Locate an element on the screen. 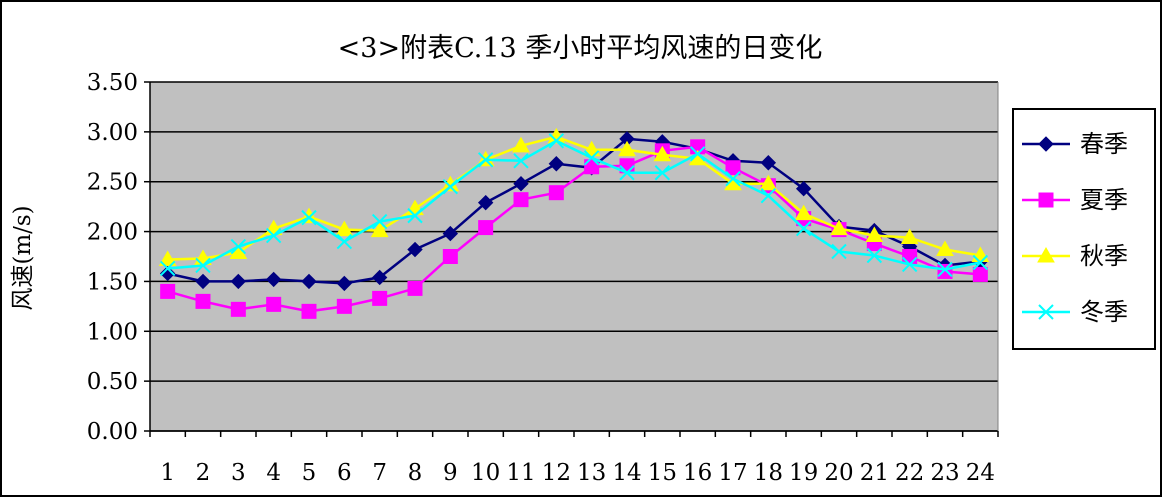 The image size is (1162, 497). x-tick-label: 15 is located at coordinates (662, 473).